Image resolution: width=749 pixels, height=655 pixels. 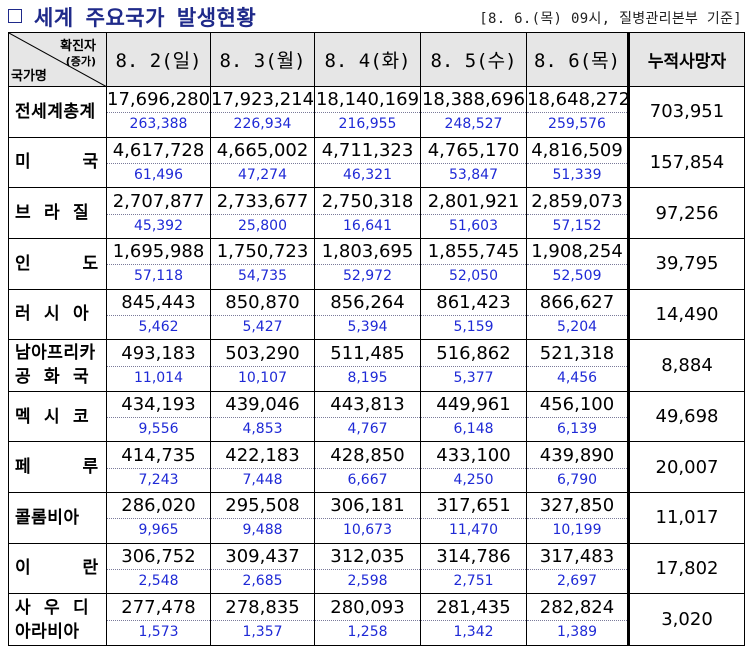 I want to click on cumulative-cases: 286,020, so click(x=158, y=506).